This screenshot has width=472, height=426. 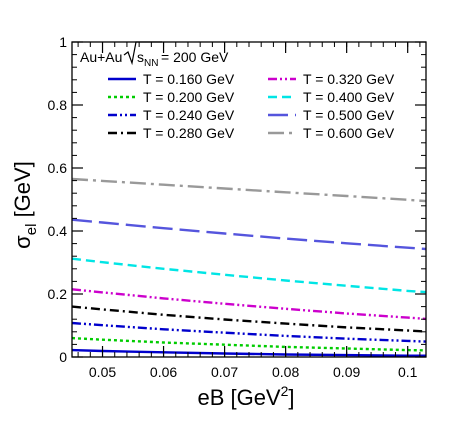 I want to click on x-tick-label: 0.05, so click(x=102, y=372).